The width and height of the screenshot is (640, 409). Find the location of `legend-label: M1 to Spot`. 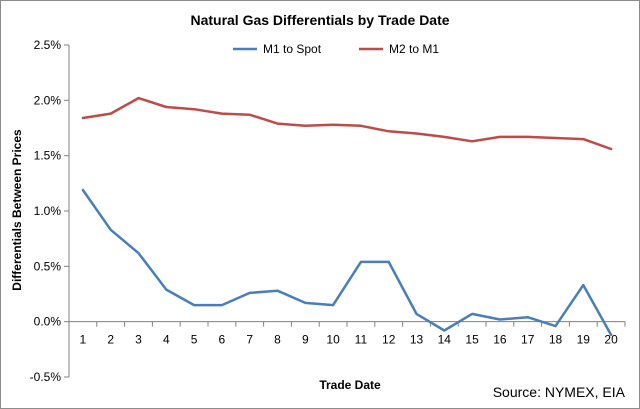

legend-label: M1 to Spot is located at coordinates (292, 49).